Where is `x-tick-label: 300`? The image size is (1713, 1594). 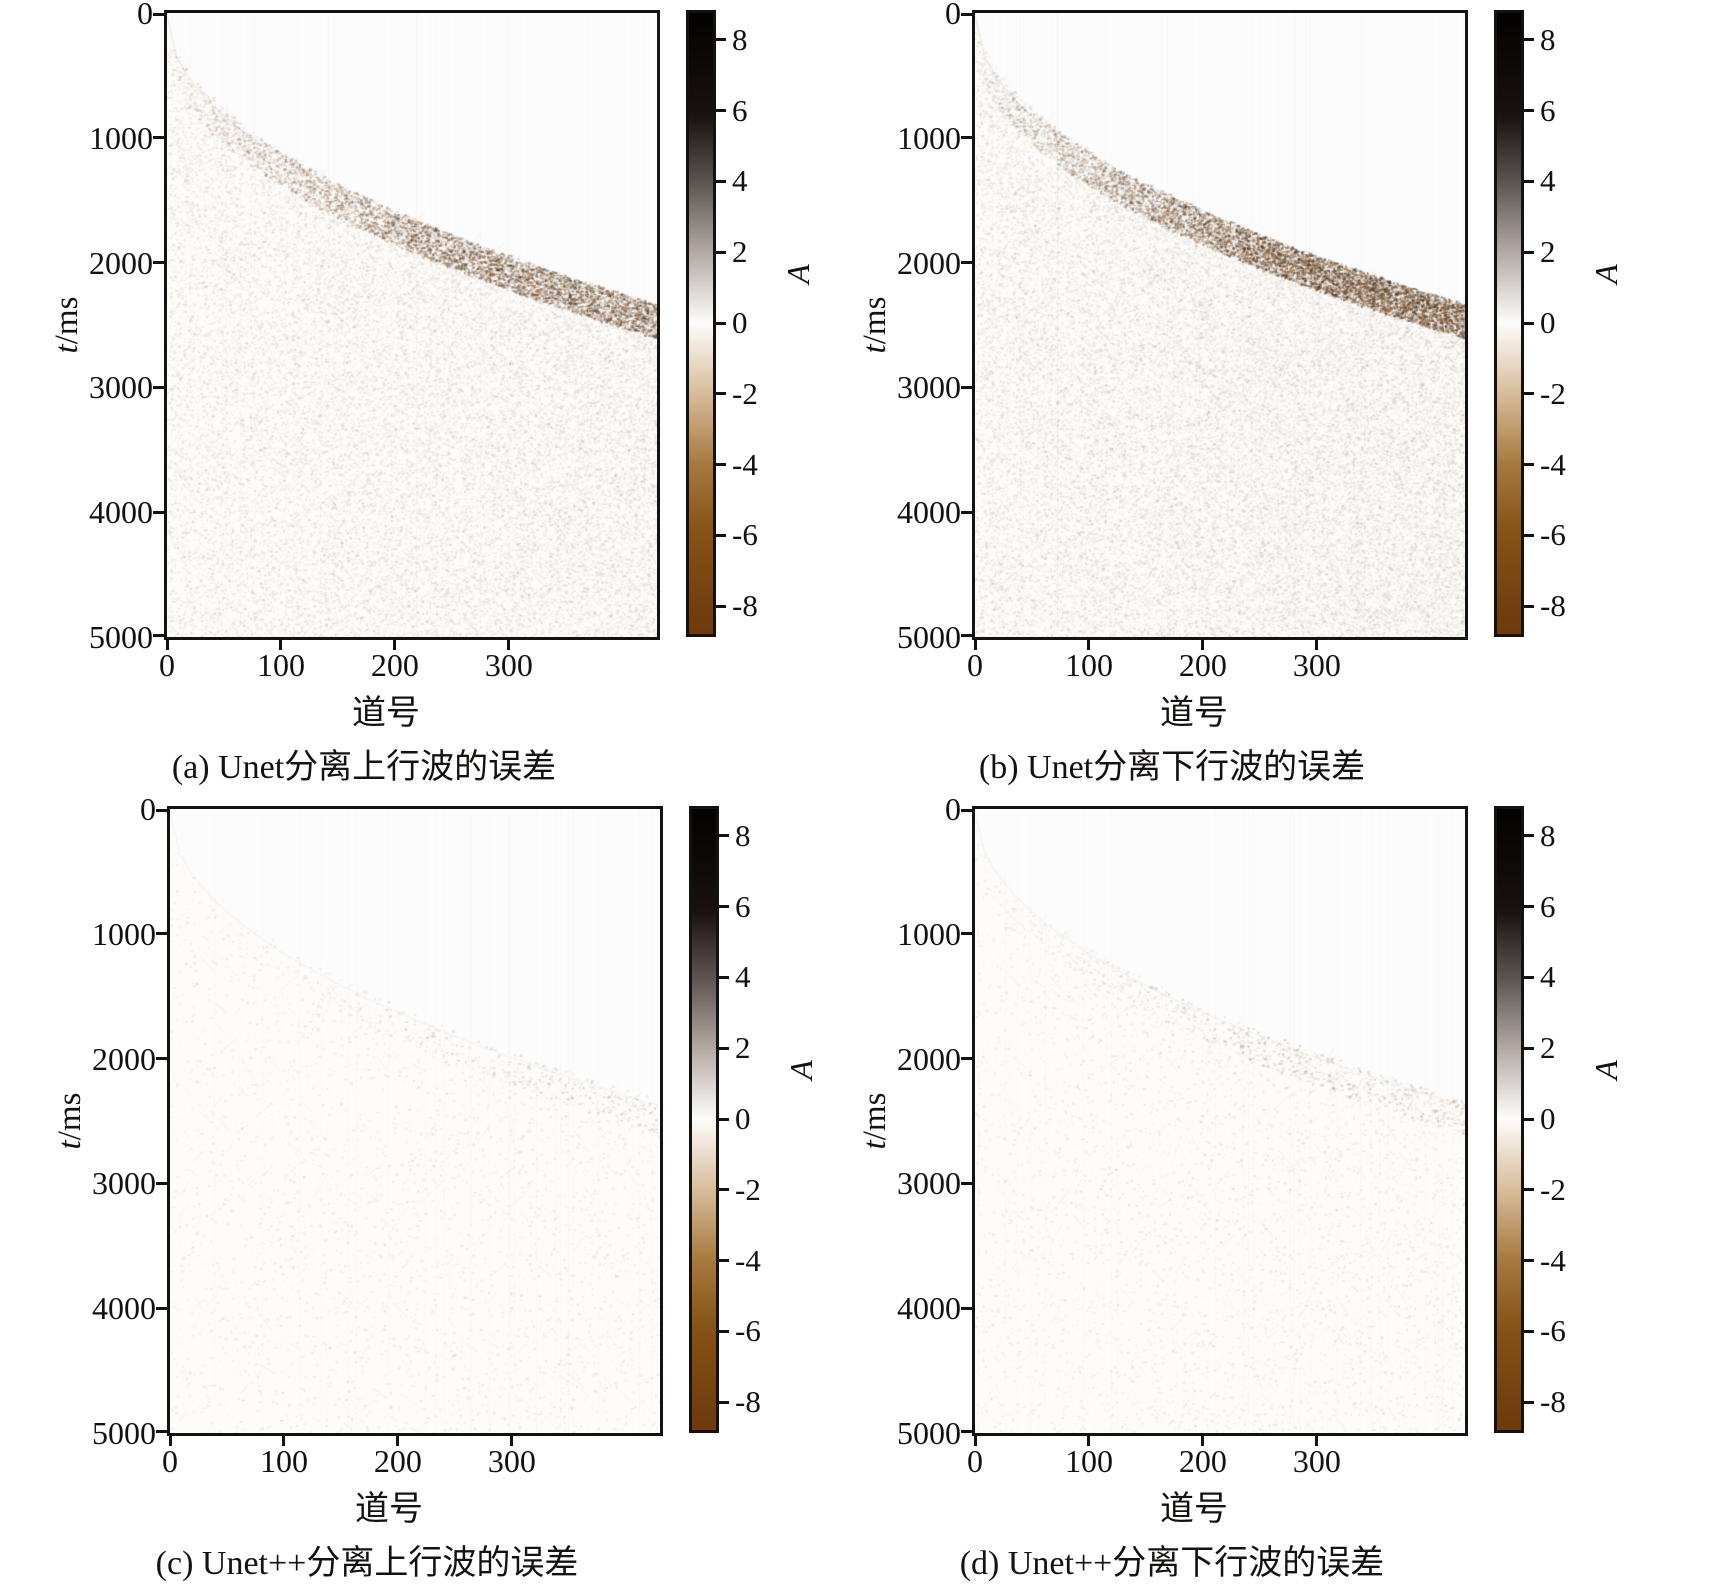 x-tick-label: 300 is located at coordinates (508, 665).